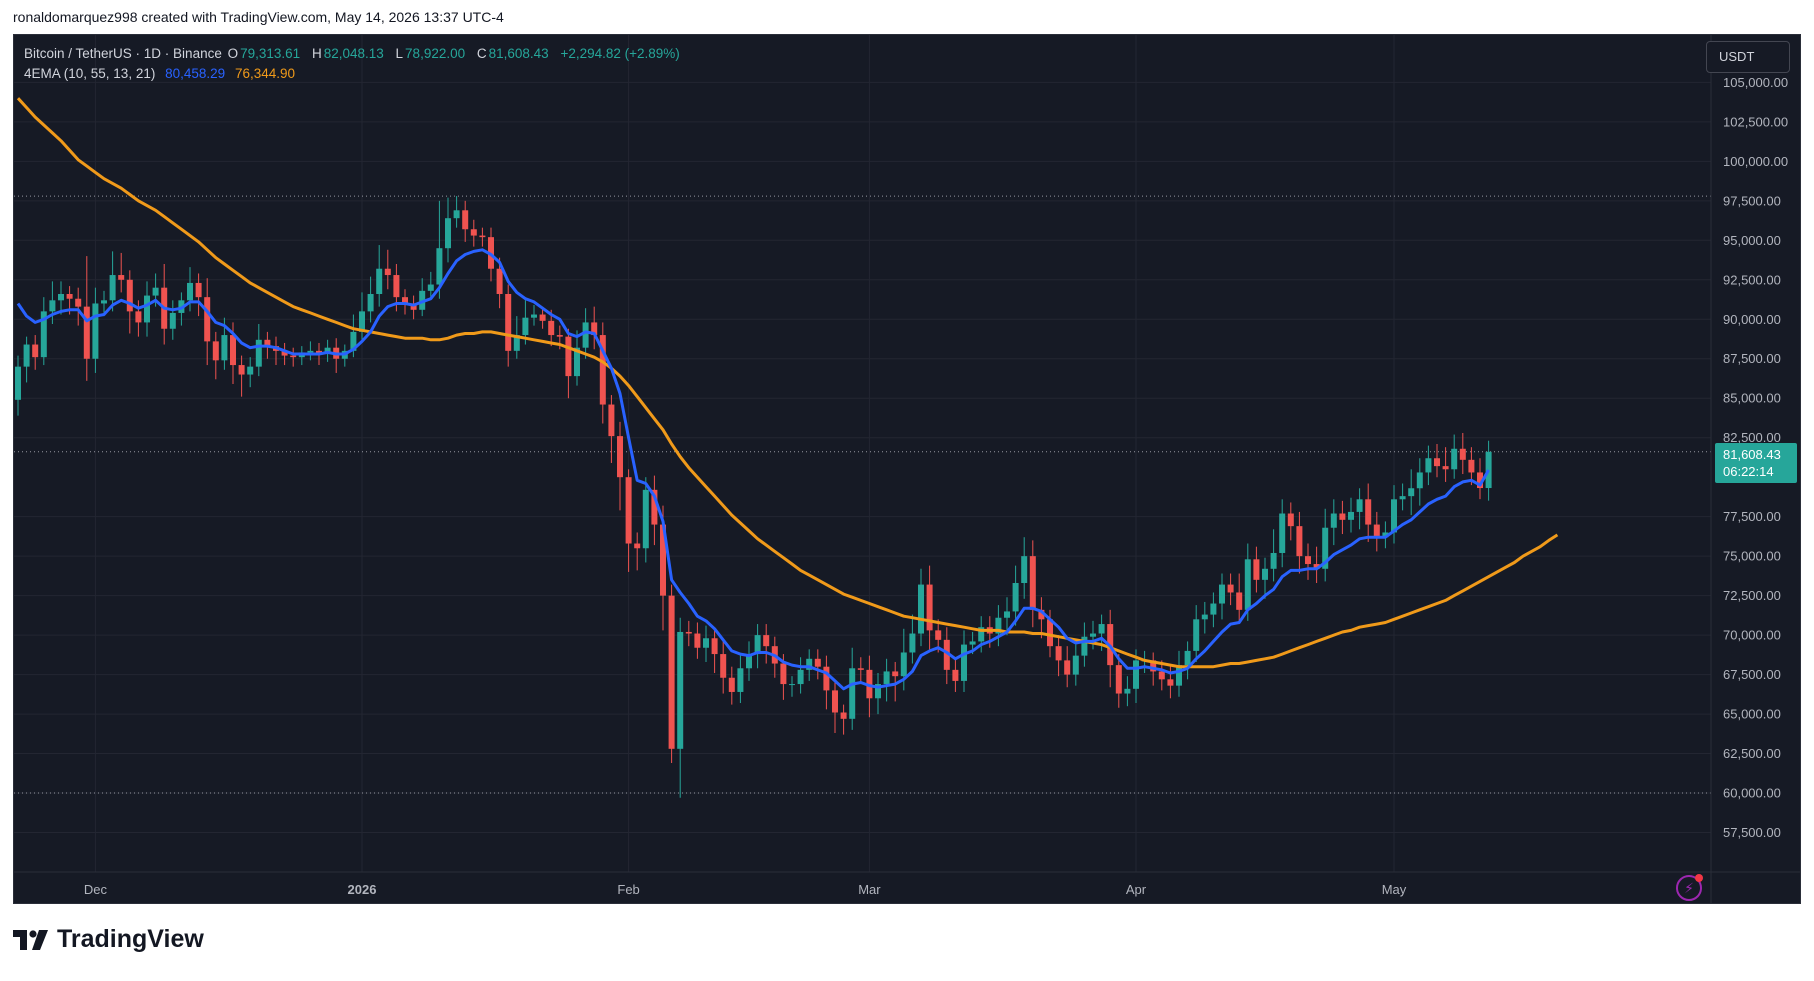  I want to click on lightning-icon: ⚡, so click(1689, 887).